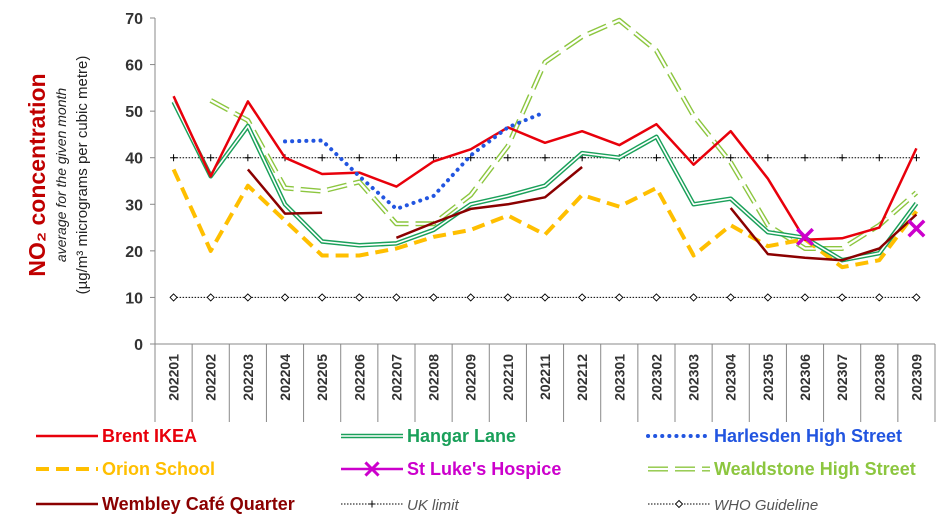 This screenshot has height=523, width=950. Describe the element at coordinates (842, 377) in the screenshot. I see `x-tick-label: 202307` at that location.